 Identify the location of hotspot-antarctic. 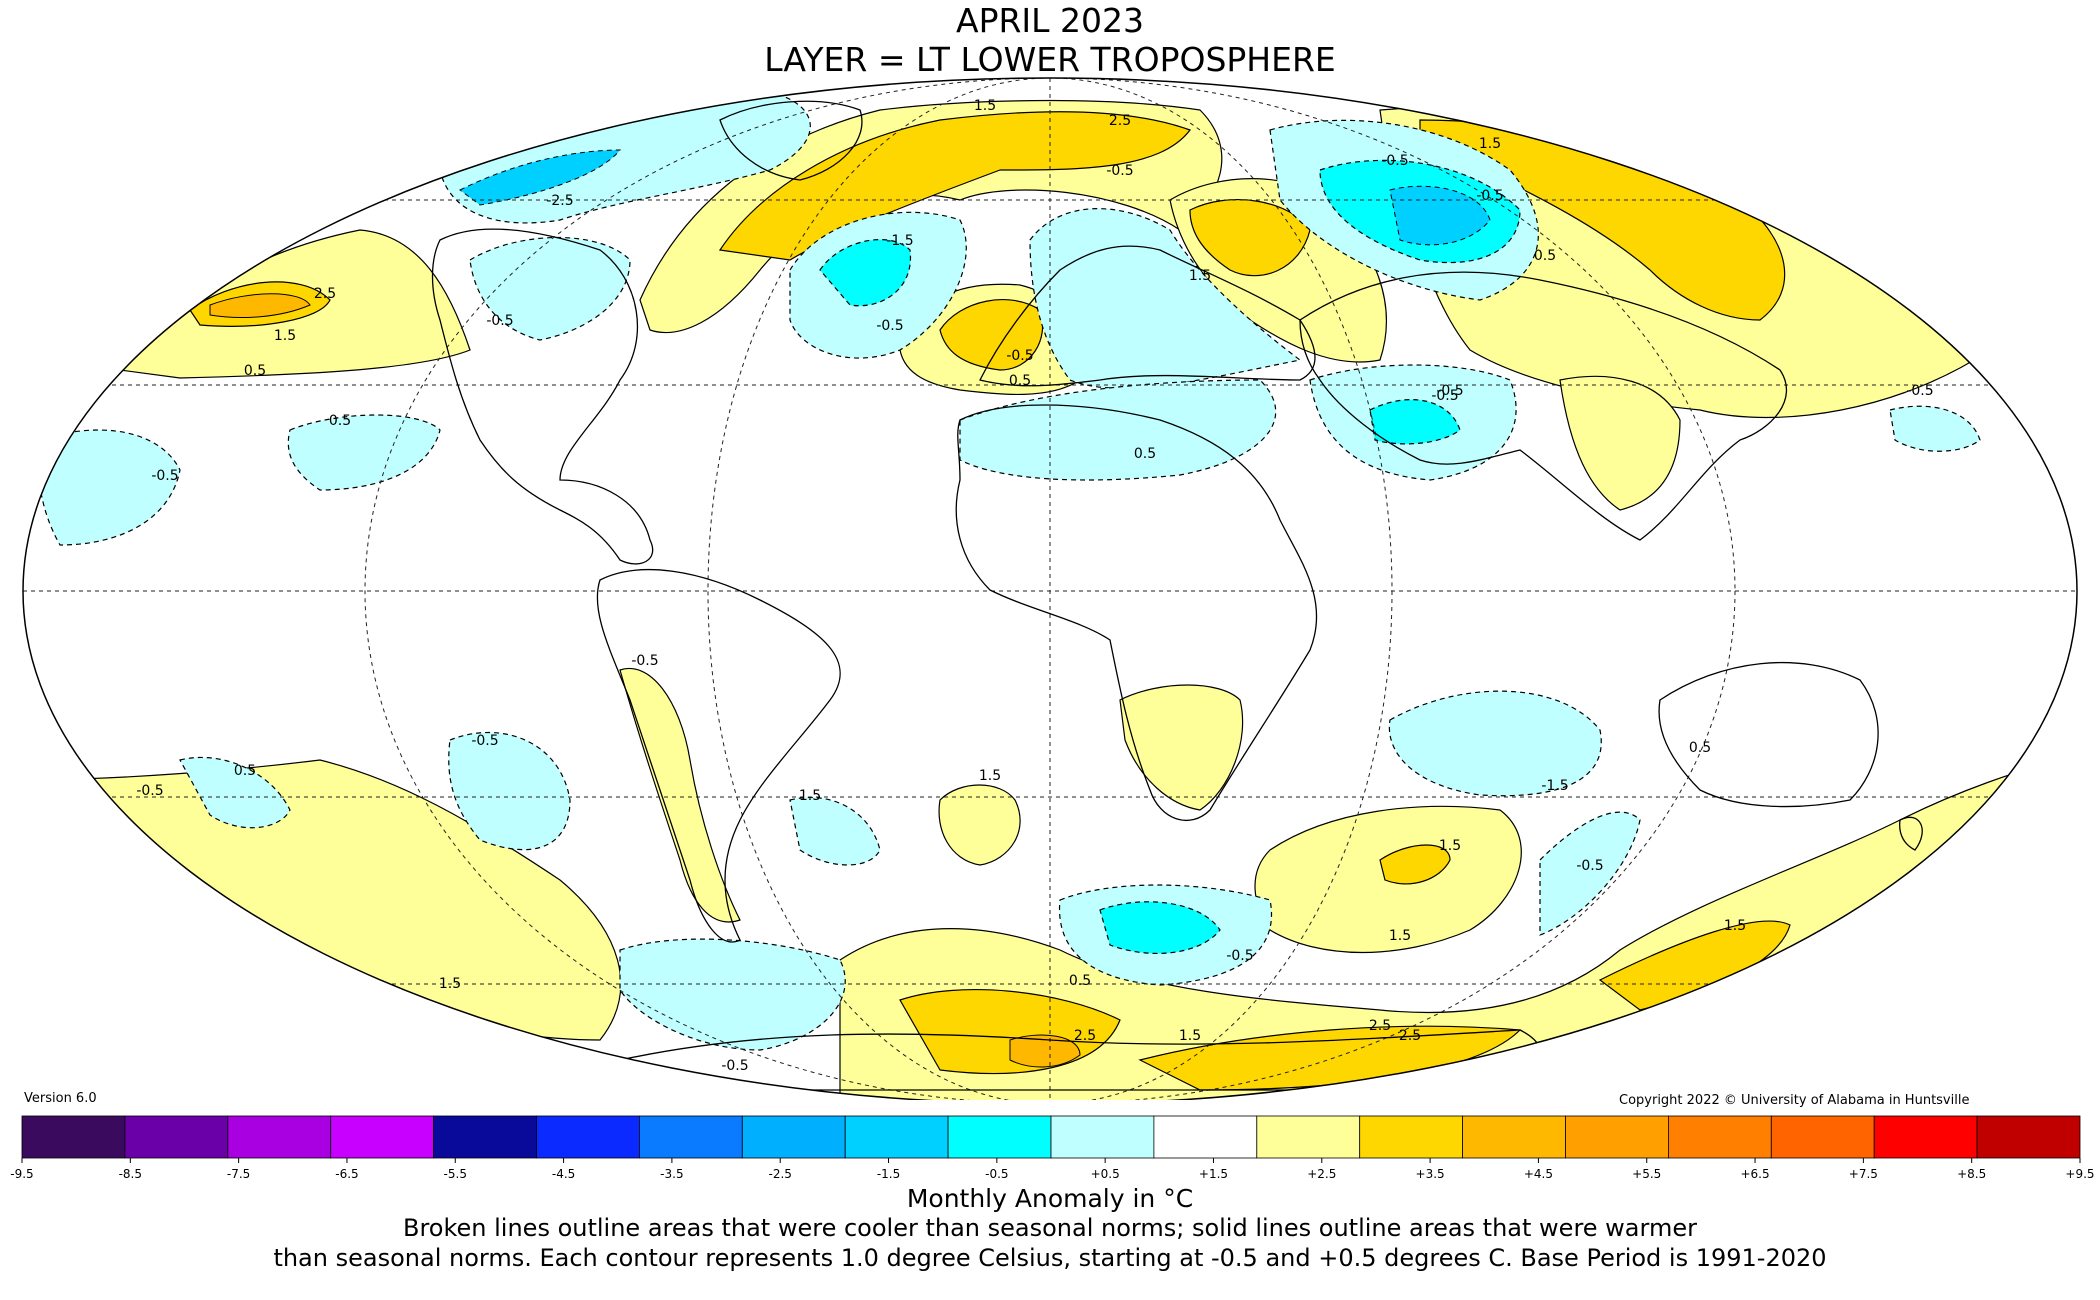
(1045, 1051).